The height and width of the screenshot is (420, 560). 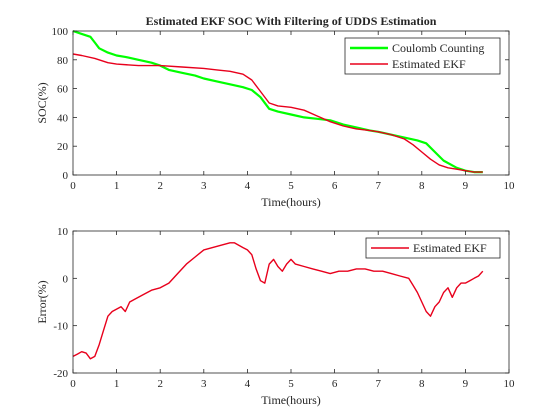 What do you see at coordinates (335, 186) in the screenshot?
I see `soc-x-tick-label: 6` at bounding box center [335, 186].